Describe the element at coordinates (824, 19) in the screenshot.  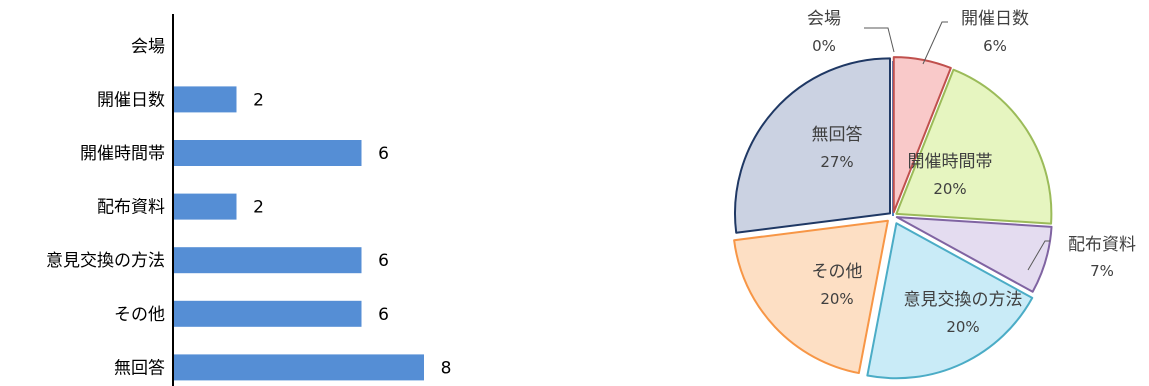
I see `slice-category-label: 会場` at that location.